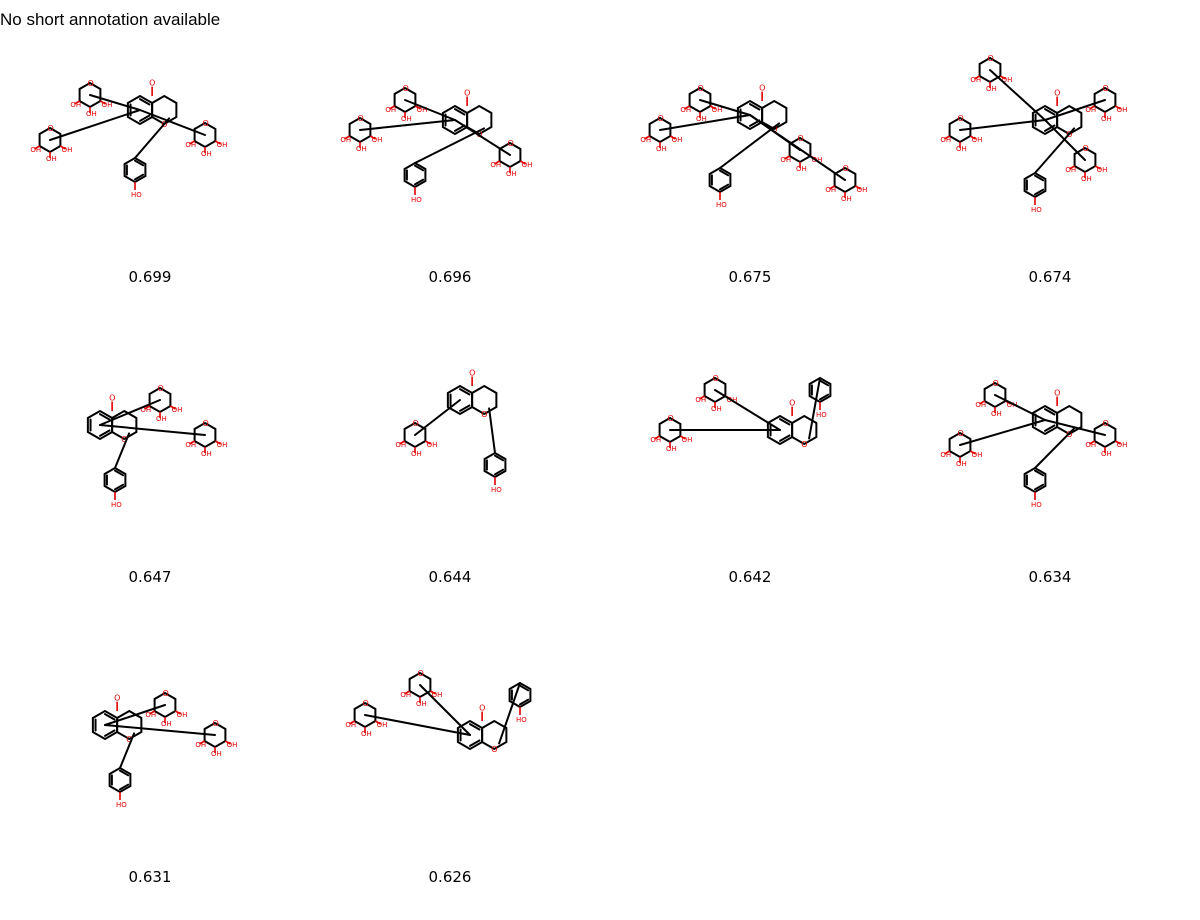 The image size is (1200, 920). What do you see at coordinates (1050, 480) in the screenshot?
I see `molecule-cell: O O HO O OH OH OH O OH OH OH O OH OH OH 0.634` at bounding box center [1050, 480].